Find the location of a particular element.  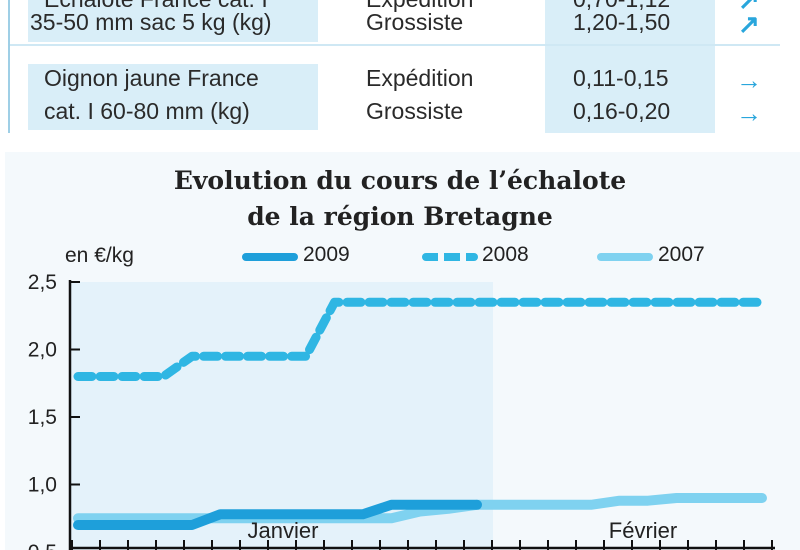

y-ticks: 2,5 2,0 1,5 1,0 0,5 is located at coordinates (54, 410).